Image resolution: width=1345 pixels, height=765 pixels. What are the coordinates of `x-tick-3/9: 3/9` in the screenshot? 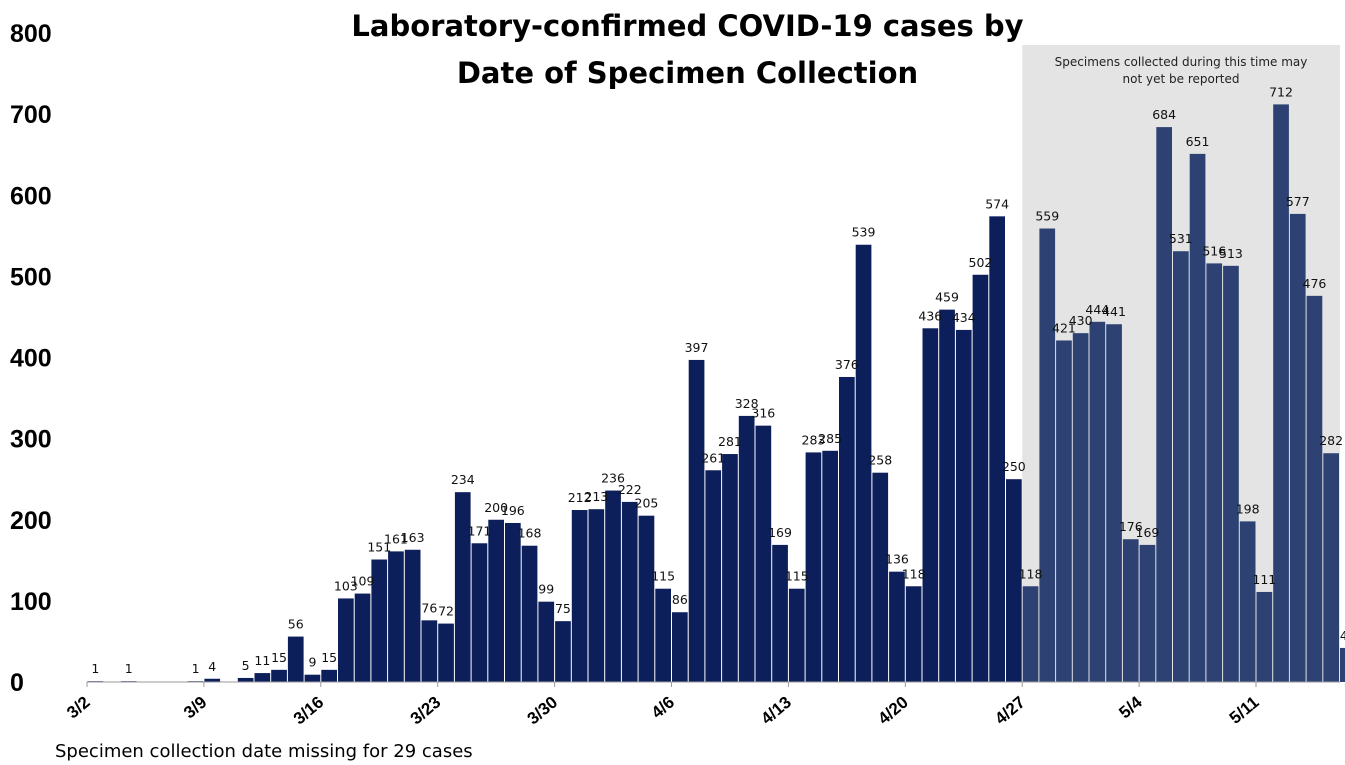 It's located at (195, 708).